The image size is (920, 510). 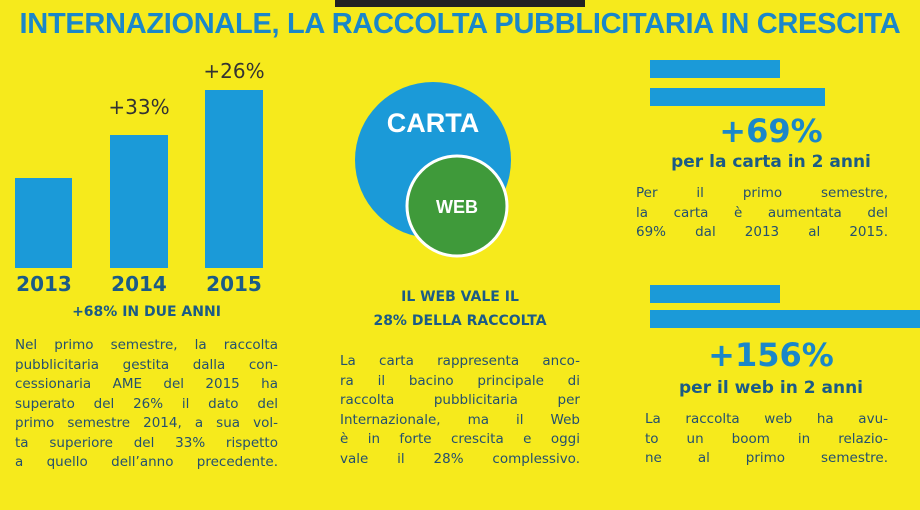 I want to click on caption: +68% IN DUE ANNI, so click(x=146, y=312).